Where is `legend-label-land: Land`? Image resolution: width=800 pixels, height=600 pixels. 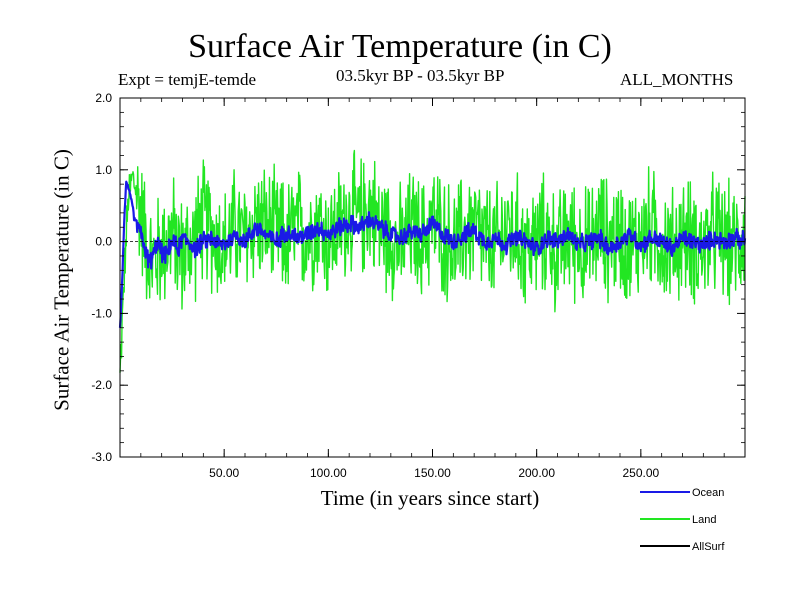
legend-label-land: Land is located at coordinates (704, 520).